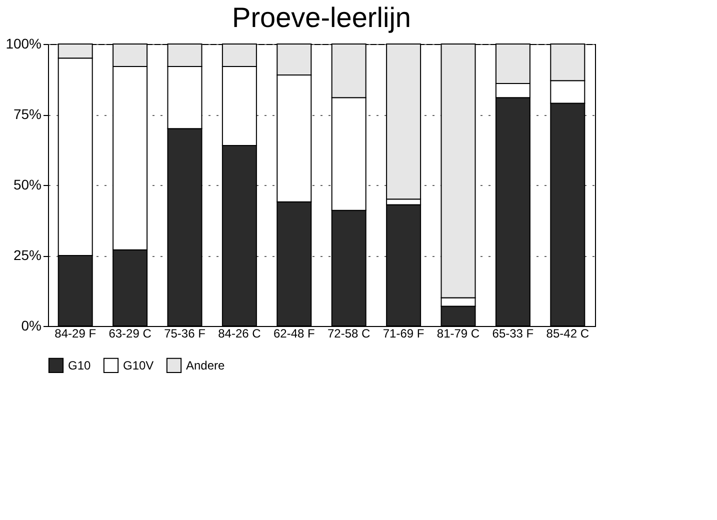  Describe the element at coordinates (80, 365) in the screenshot. I see `legend-label: G10` at that location.